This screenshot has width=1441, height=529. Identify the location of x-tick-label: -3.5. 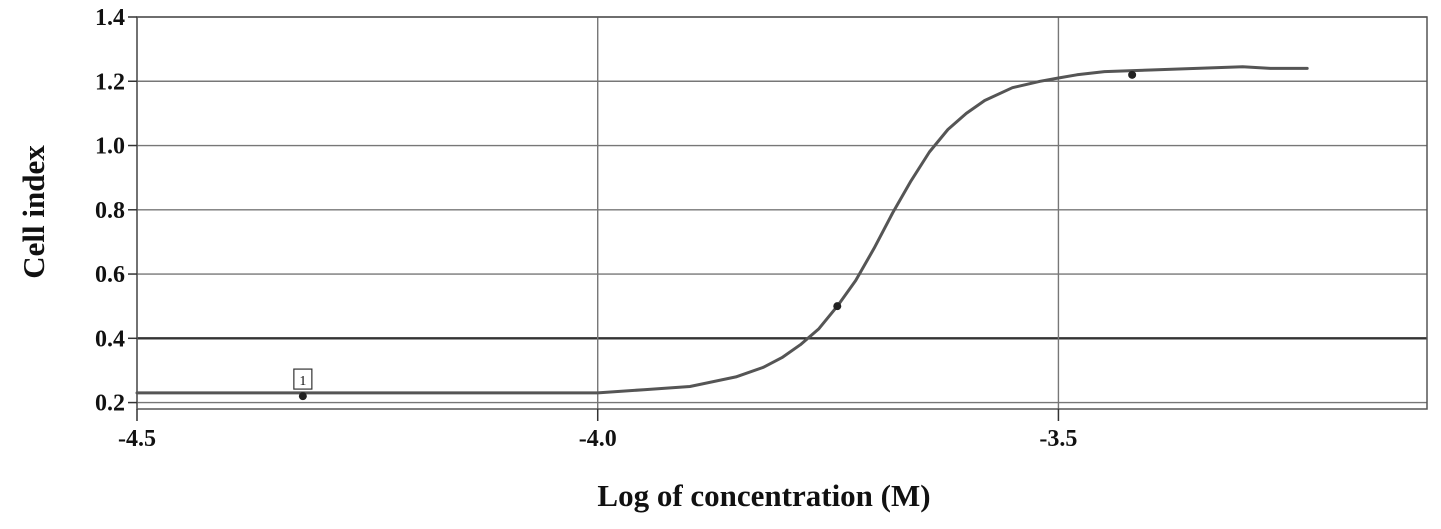
(1058, 439).